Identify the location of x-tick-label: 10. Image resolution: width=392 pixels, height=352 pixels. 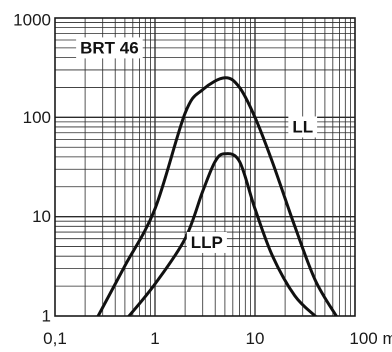
(255, 338).